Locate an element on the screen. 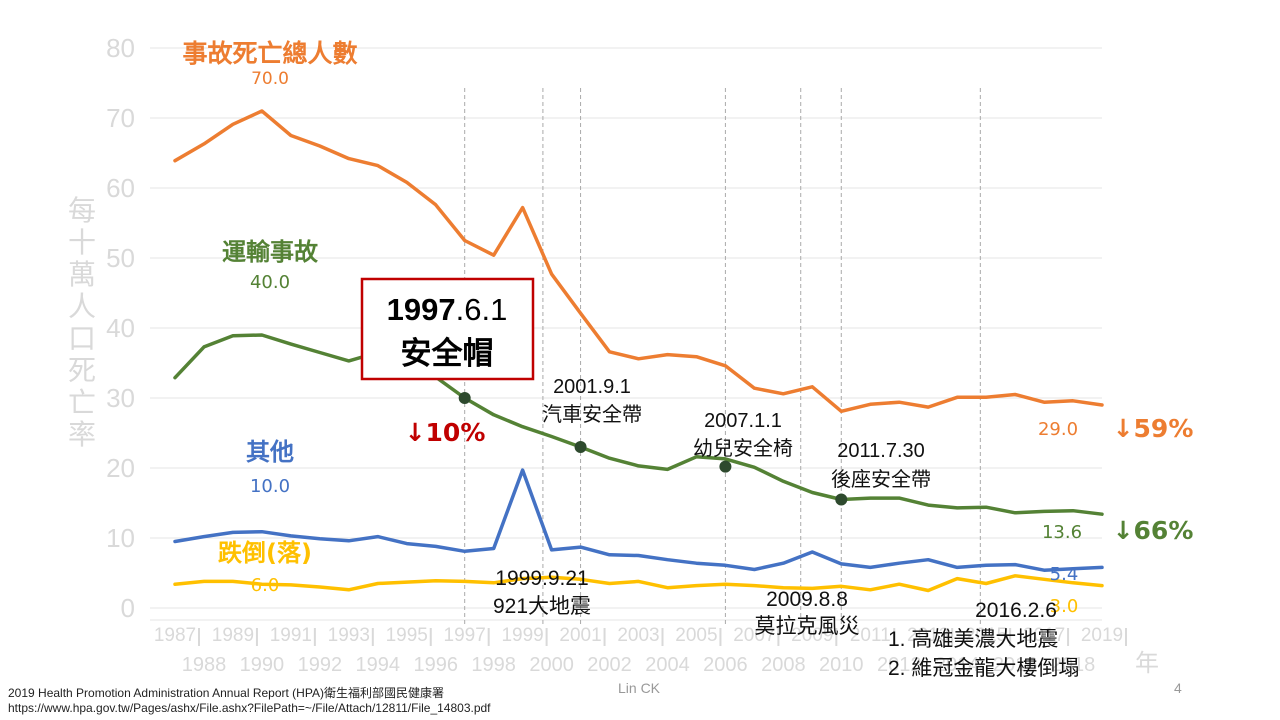 This screenshot has width=1280, height=720. x-axis-label-text: 年 is located at coordinates (1147, 663).